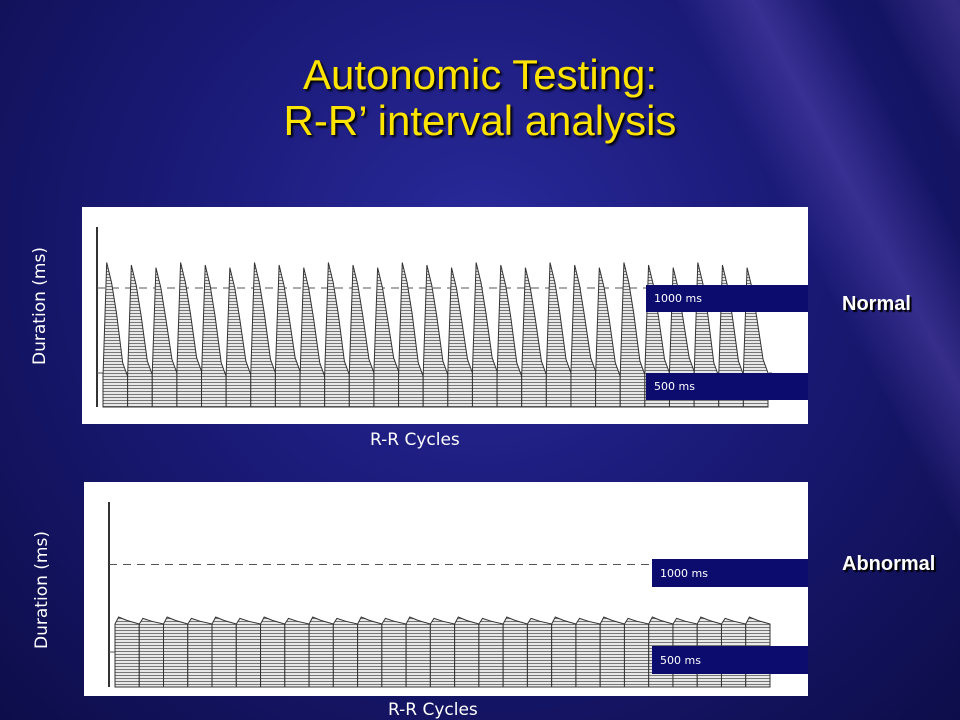 This screenshot has width=960, height=720. I want to click on normal-1000ms-label: 1000 ms, so click(727, 298).